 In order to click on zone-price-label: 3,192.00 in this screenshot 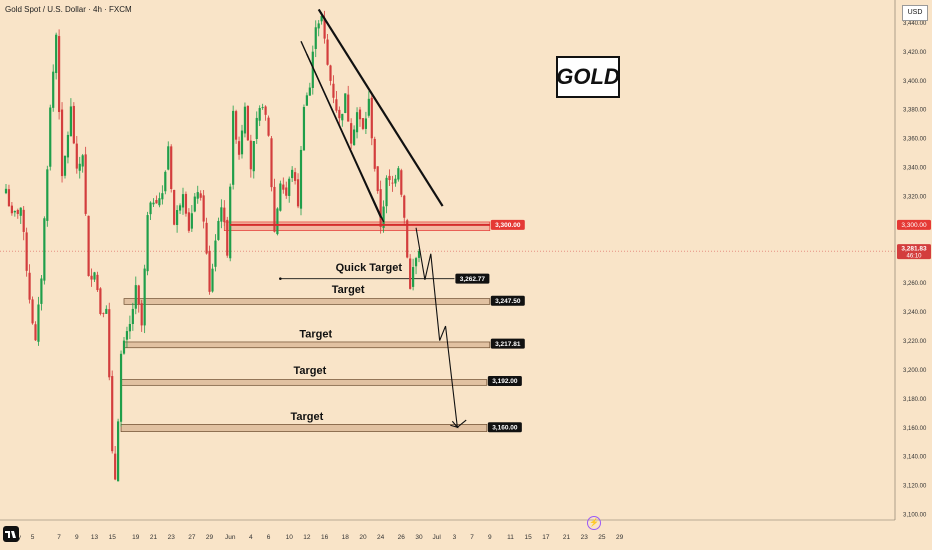, I will do `click(505, 381)`.